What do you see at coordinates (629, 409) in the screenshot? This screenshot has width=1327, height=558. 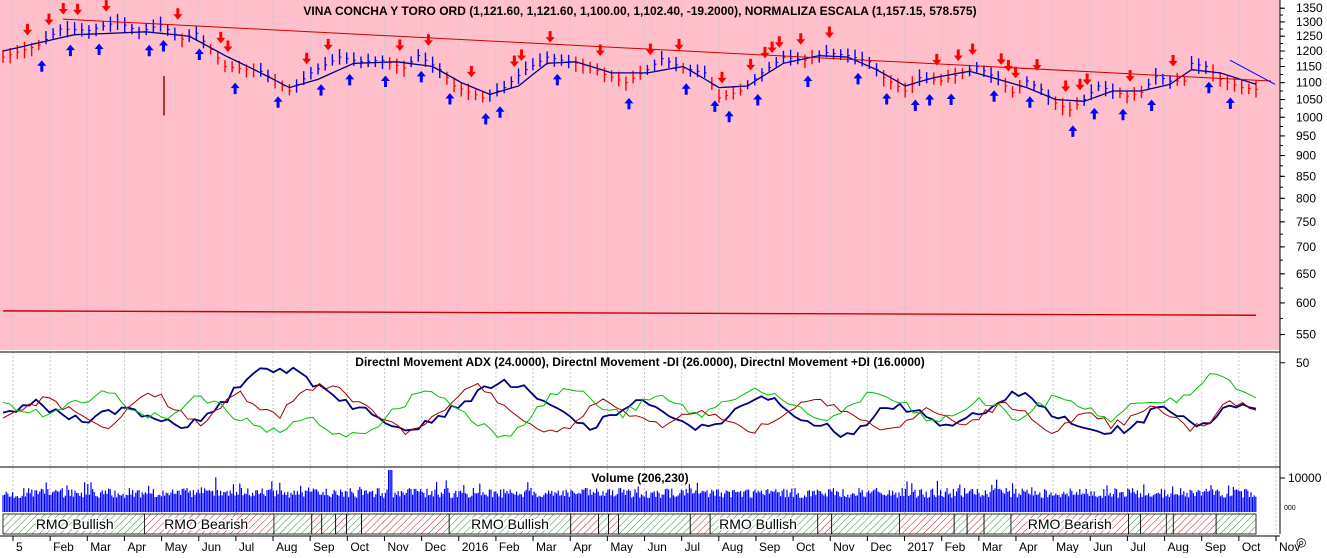 I see `dmi-minus_di-line` at bounding box center [629, 409].